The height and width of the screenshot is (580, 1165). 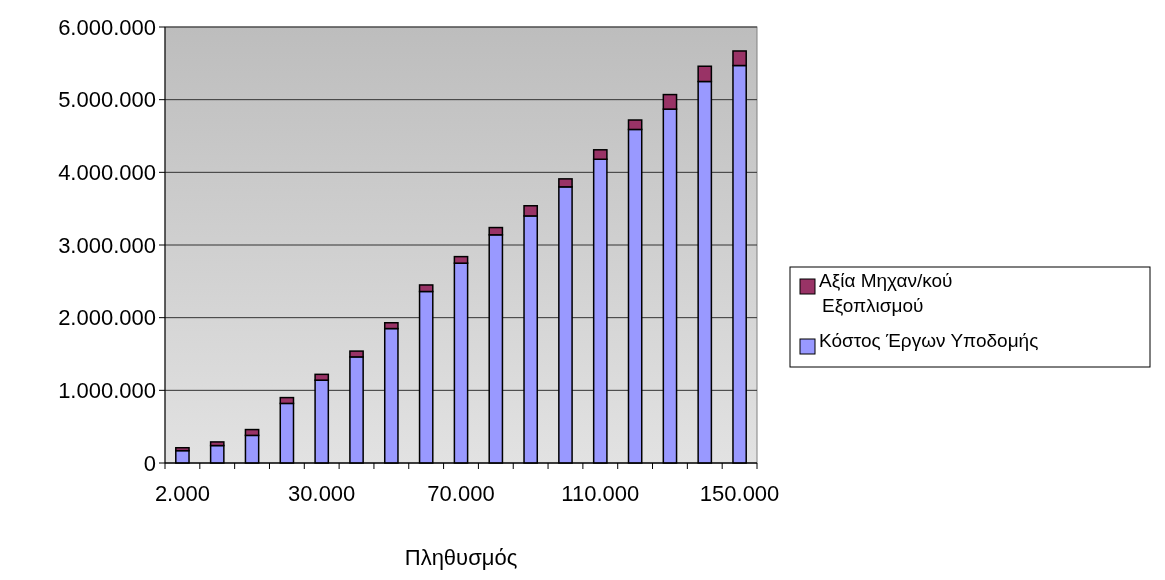 I want to click on x-tick-label: 70.000, so click(x=461, y=493).